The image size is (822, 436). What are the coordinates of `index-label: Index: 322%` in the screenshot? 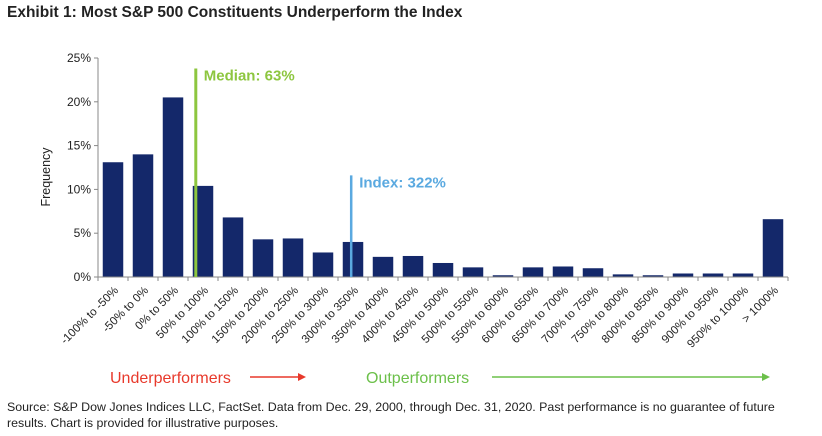 It's located at (402, 182).